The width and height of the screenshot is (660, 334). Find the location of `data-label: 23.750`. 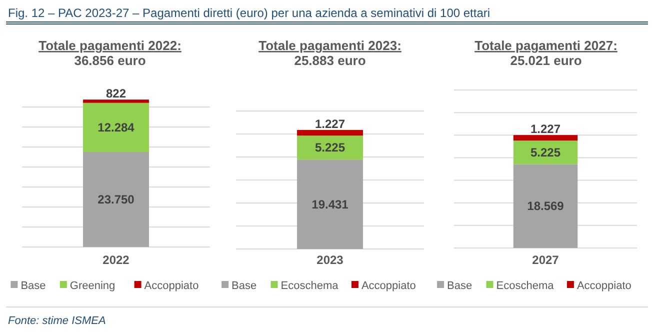

data-label: 23.750 is located at coordinates (116, 199).